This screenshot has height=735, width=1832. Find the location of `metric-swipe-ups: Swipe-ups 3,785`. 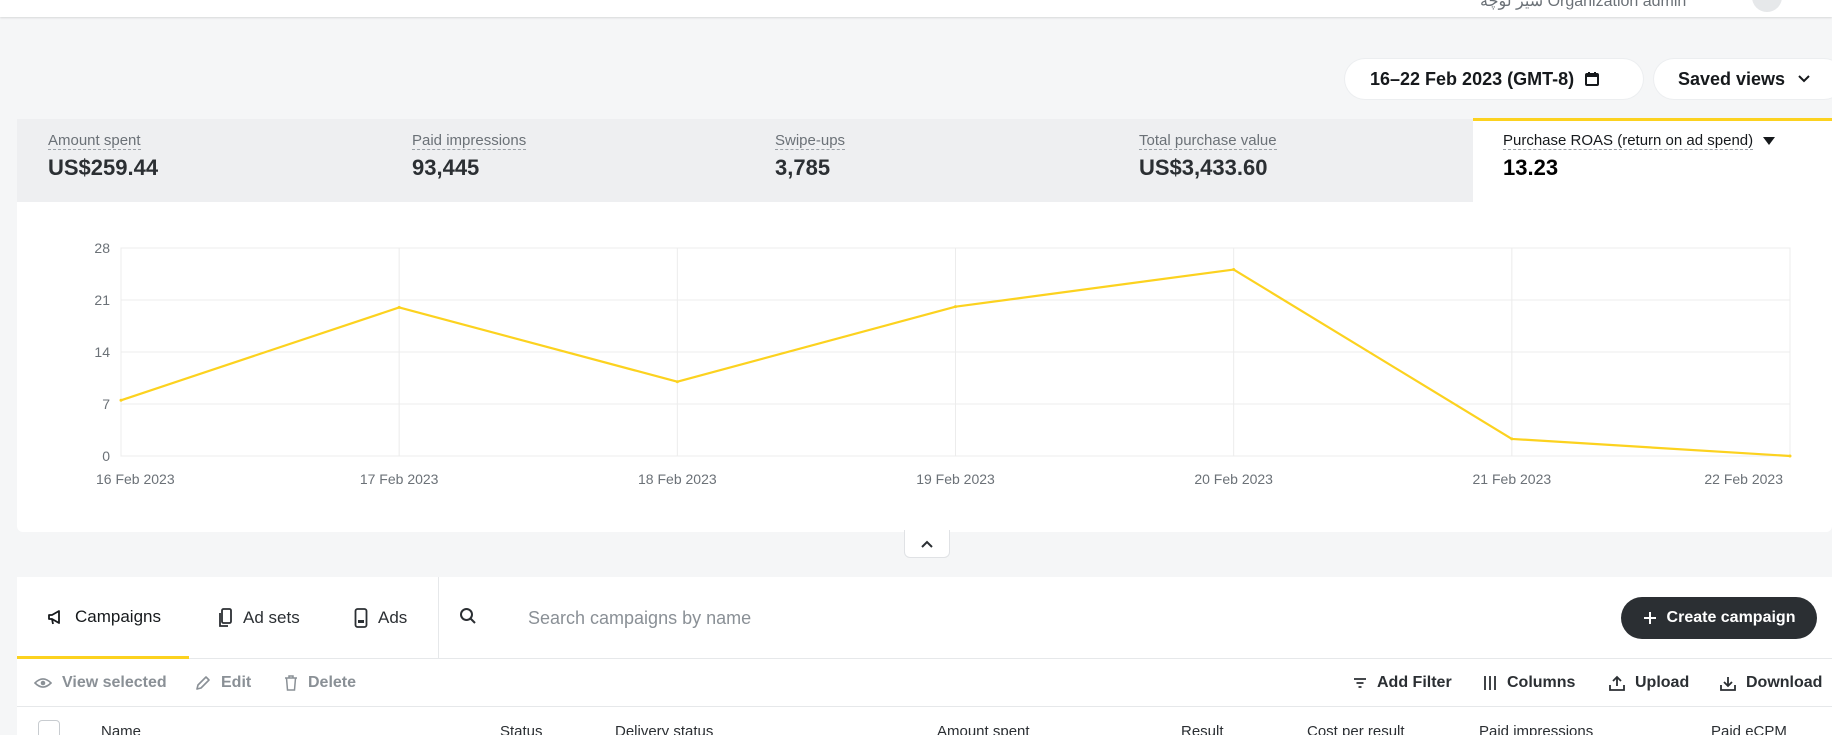

metric-swipe-ups: Swipe-ups 3,785 is located at coordinates (945, 160).